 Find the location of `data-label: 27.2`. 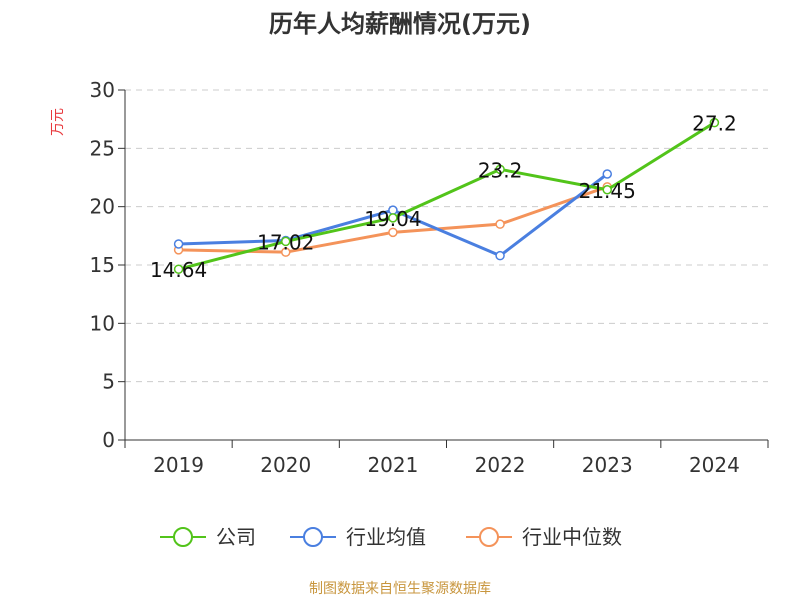

data-label: 27.2 is located at coordinates (714, 124).